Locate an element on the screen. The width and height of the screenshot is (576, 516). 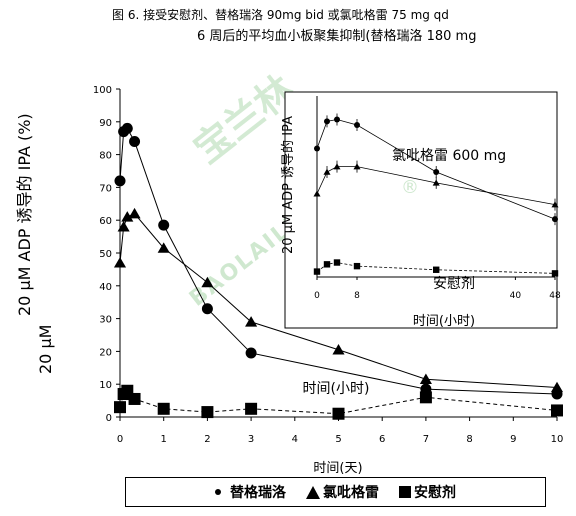
inset-annotation-clopidogrel: 氯吡格雷 600 mg is located at coordinates (449, 156).